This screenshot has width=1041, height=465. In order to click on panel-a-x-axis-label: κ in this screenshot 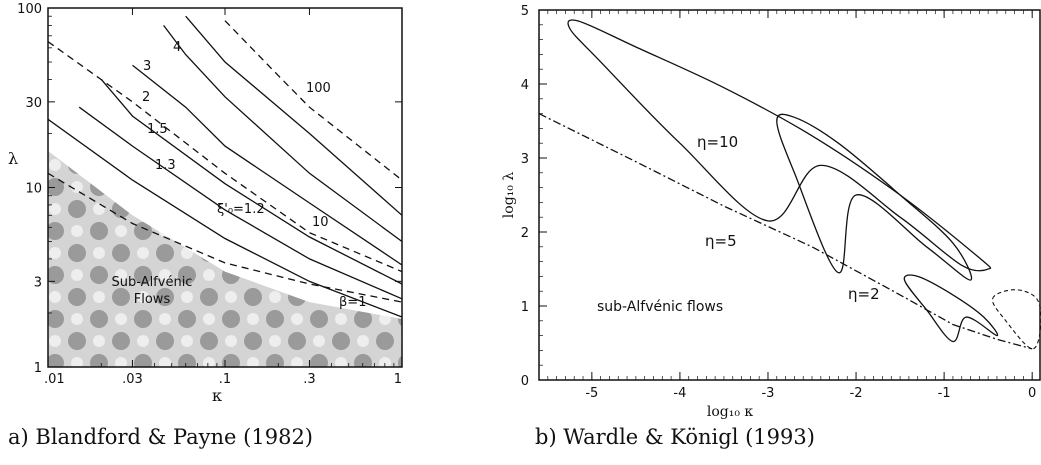, I will do `click(217, 395)`.